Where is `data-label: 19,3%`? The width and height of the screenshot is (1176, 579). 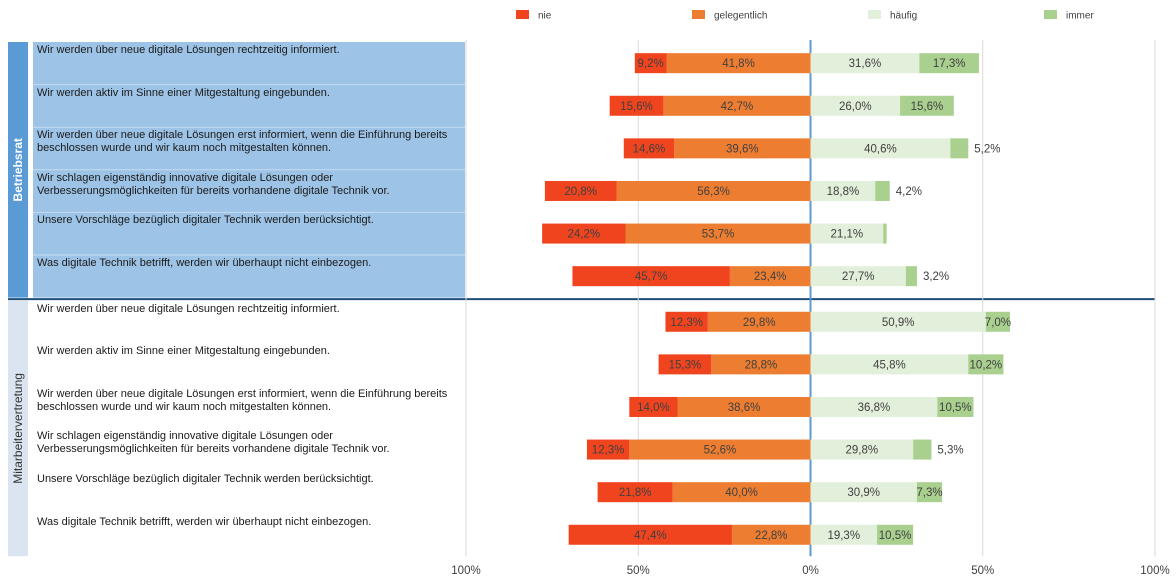
data-label: 19,3% is located at coordinates (843, 536).